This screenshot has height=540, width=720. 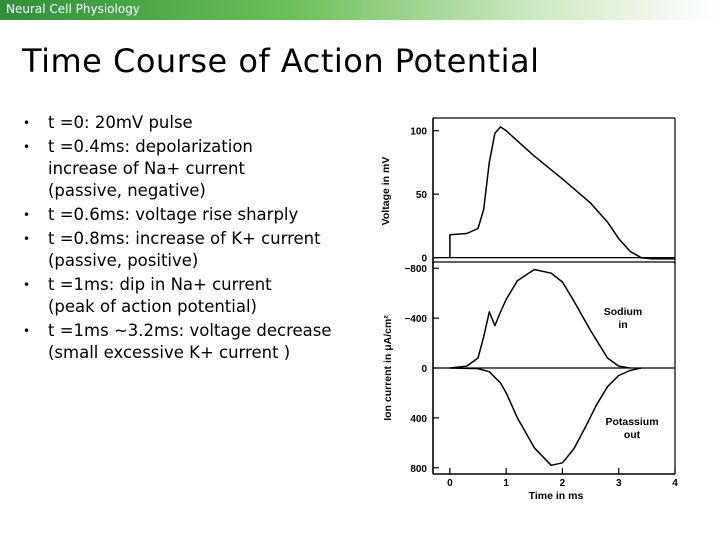 I want to click on bottom-x-tick-label: 3, so click(x=619, y=483).